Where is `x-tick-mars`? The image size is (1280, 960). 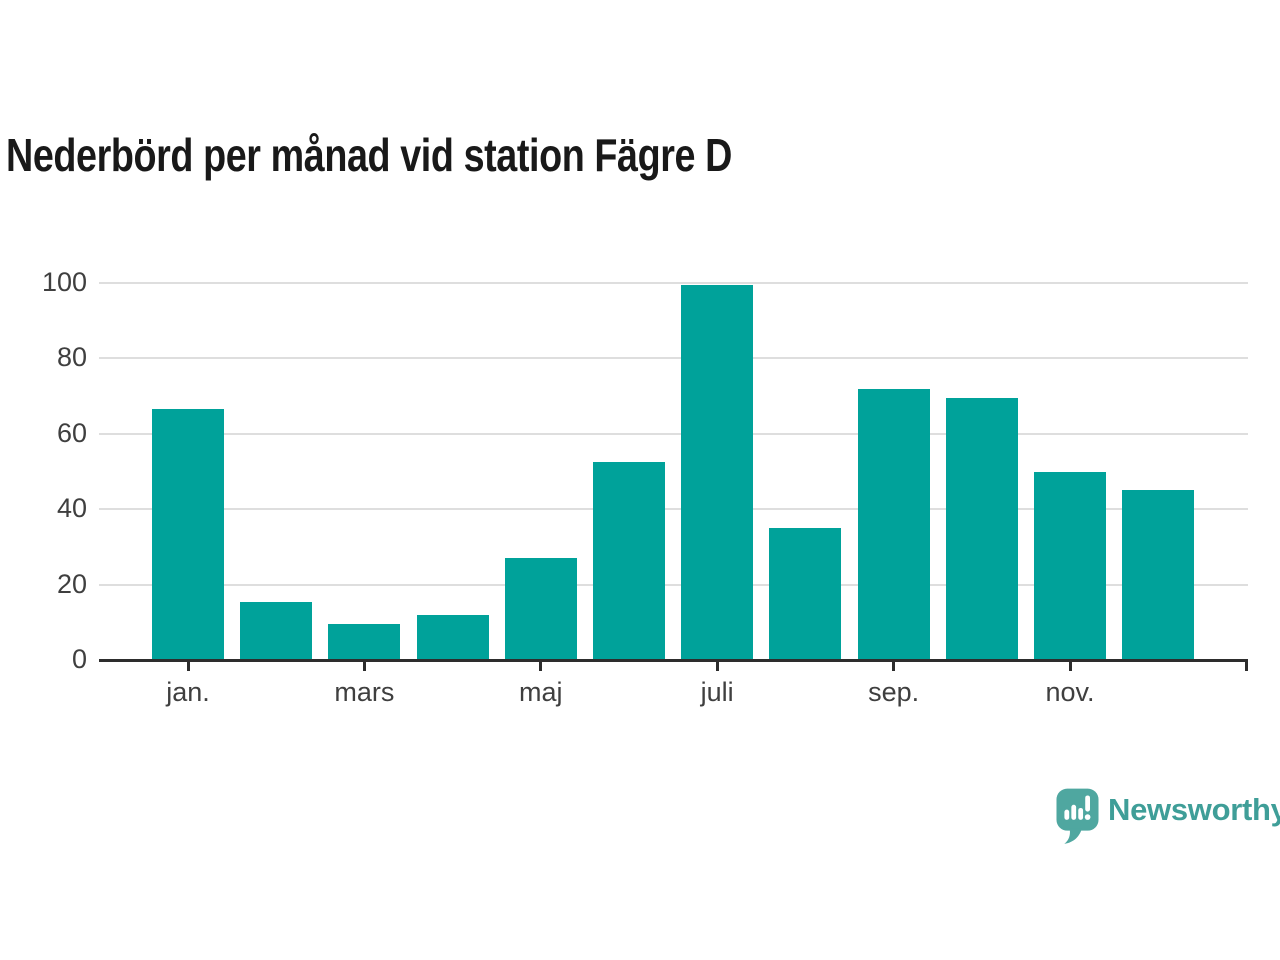
x-tick-mars is located at coordinates (364, 666).